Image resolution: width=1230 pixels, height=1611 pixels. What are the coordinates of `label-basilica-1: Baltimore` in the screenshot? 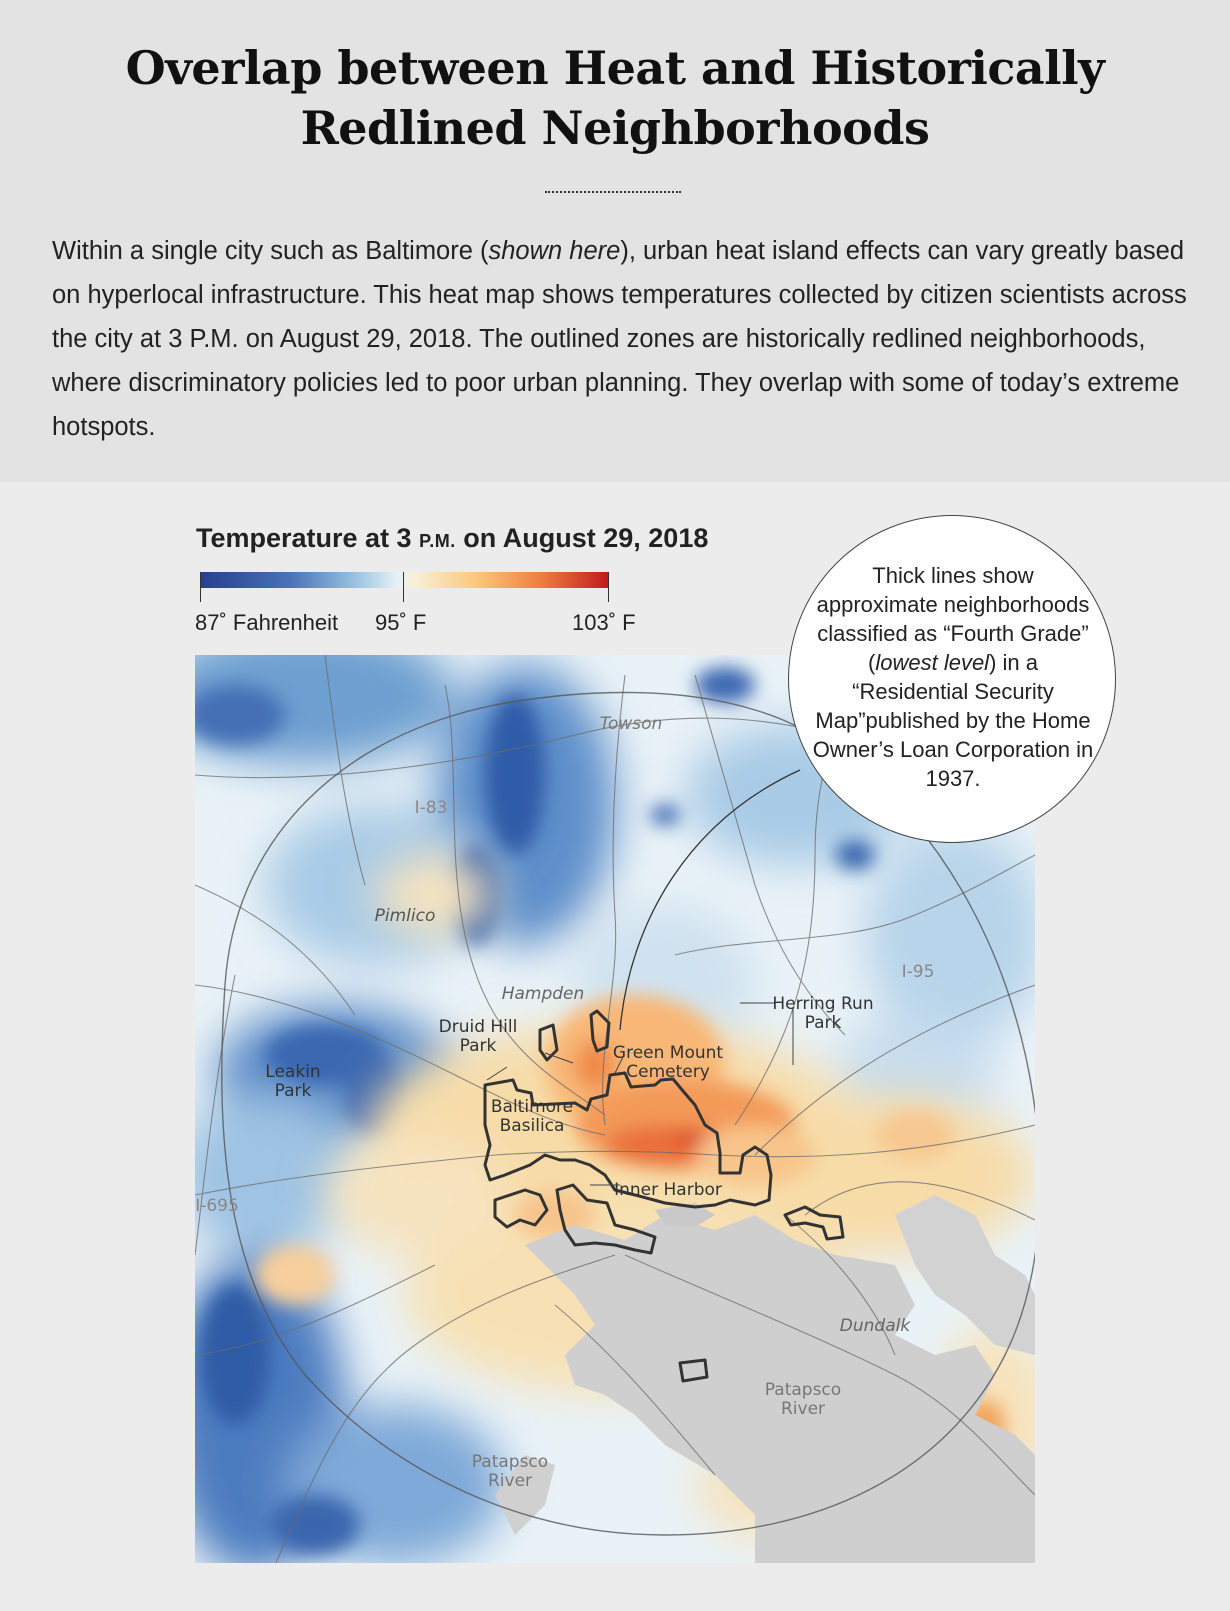 It's located at (532, 1107).